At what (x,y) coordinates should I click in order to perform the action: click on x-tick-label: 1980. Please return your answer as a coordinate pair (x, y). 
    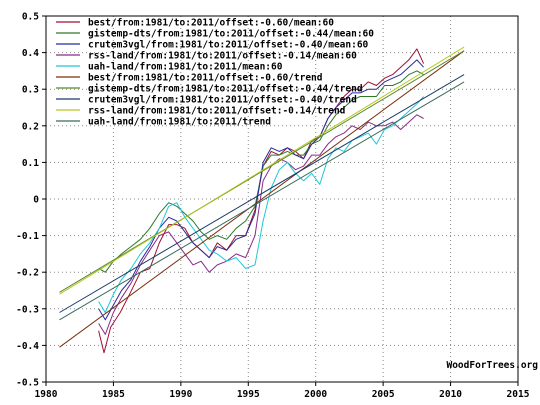
    Looking at the image, I should click on (46, 394).